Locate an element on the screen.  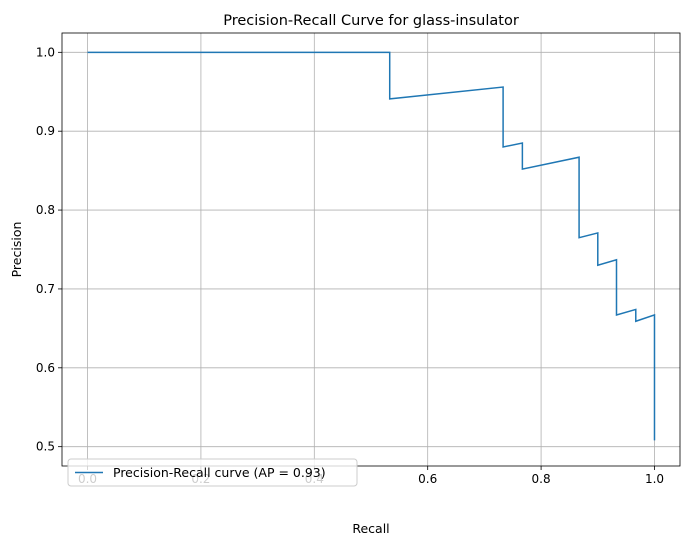
x-tick-label: 0.8 is located at coordinates (541, 479).